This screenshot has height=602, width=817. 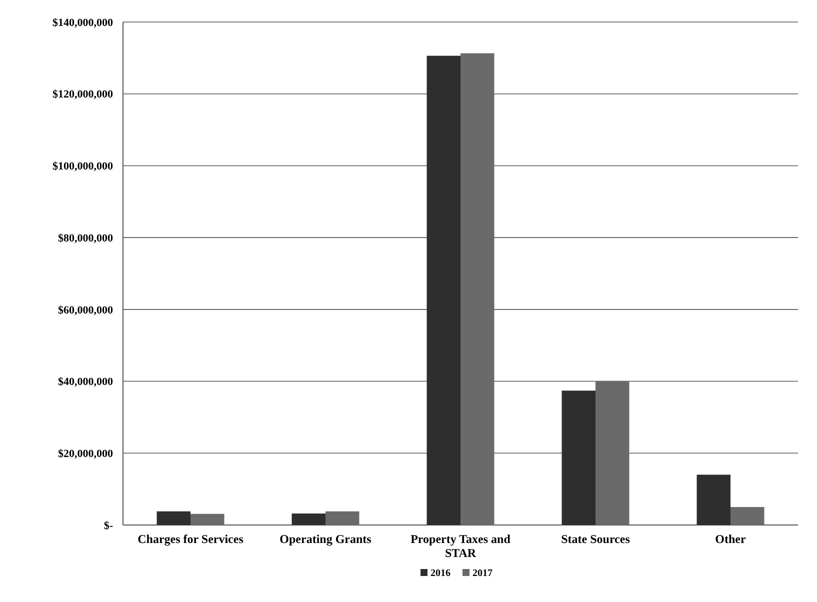 I want to click on y-tick-label: $80,000,000, so click(x=86, y=238).